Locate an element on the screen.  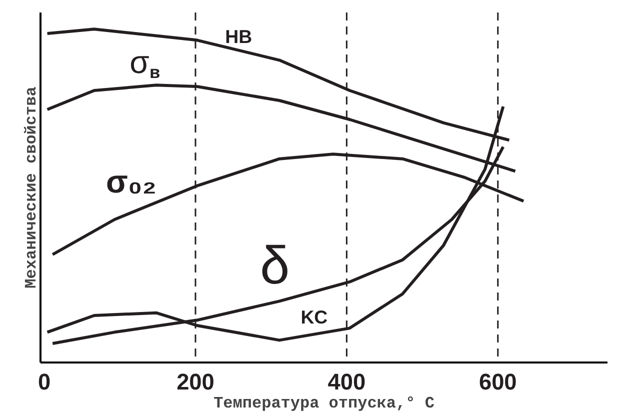
x-tick-label: 0 is located at coordinates (44, 381).